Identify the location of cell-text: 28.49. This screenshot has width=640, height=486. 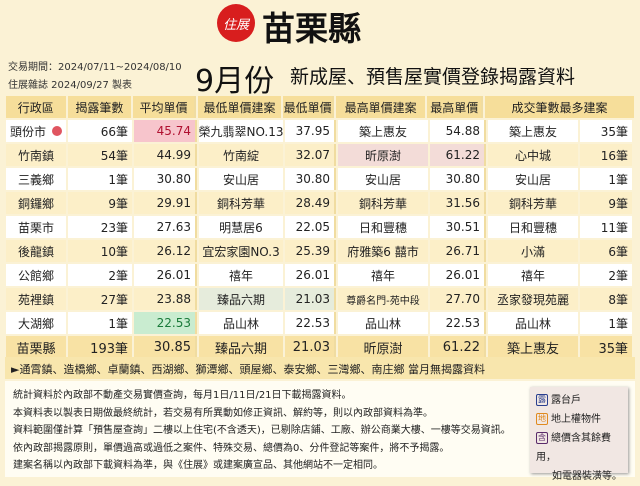
(312, 203).